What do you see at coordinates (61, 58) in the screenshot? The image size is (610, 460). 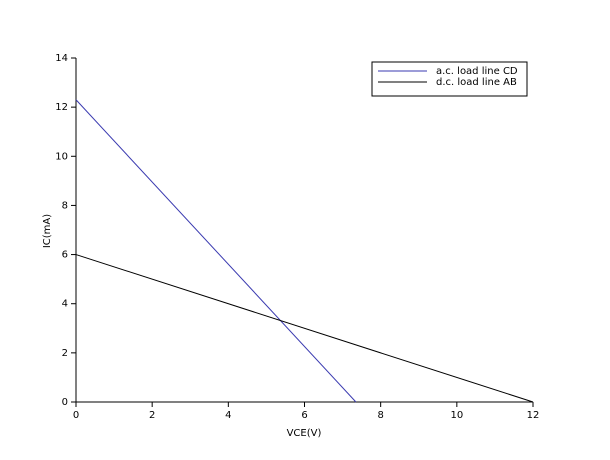 I see `y-tick-label: 14` at bounding box center [61, 58].